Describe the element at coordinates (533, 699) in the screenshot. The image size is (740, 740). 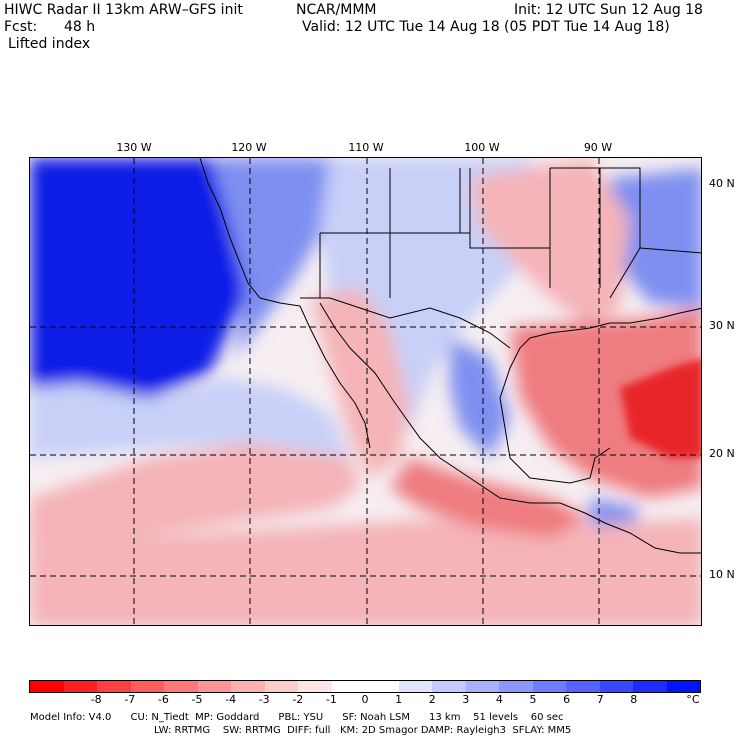
I see `legend-tick-label: 5` at that location.